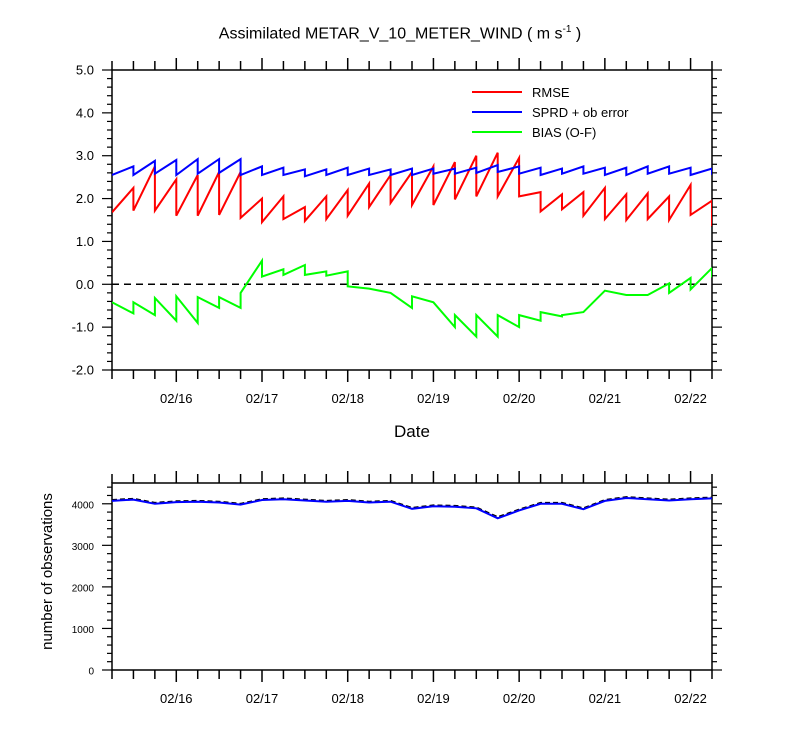 The width and height of the screenshot is (800, 750). What do you see at coordinates (580, 112) in the screenshot?
I see `legend-label: SPRD + ob error` at bounding box center [580, 112].